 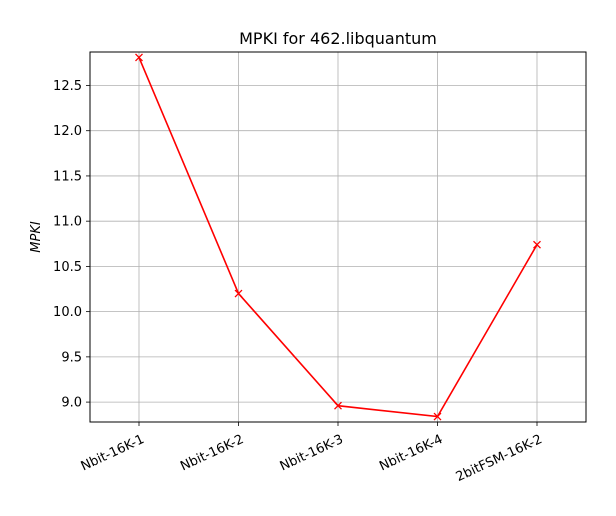 I want to click on y-tick-label: 9.0, so click(x=71, y=403).